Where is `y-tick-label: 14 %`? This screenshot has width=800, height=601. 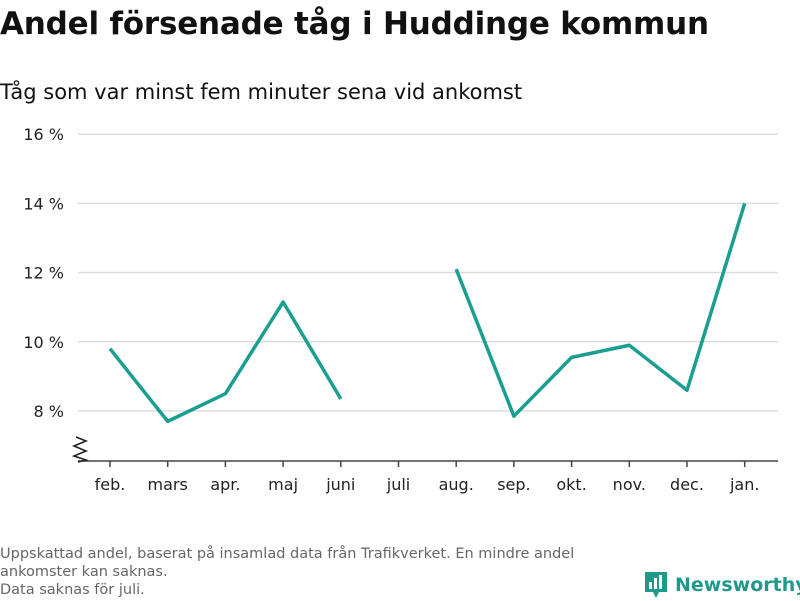
y-tick-label: 14 % is located at coordinates (43, 203).